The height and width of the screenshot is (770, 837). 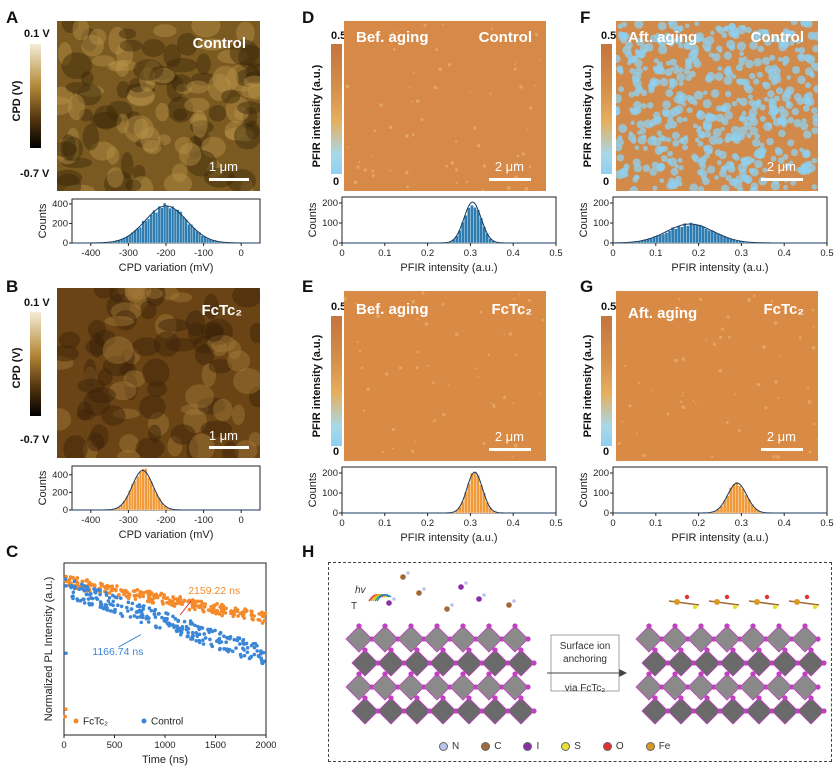 I want to click on x-tick-label: 0.4, so click(x=513, y=253).